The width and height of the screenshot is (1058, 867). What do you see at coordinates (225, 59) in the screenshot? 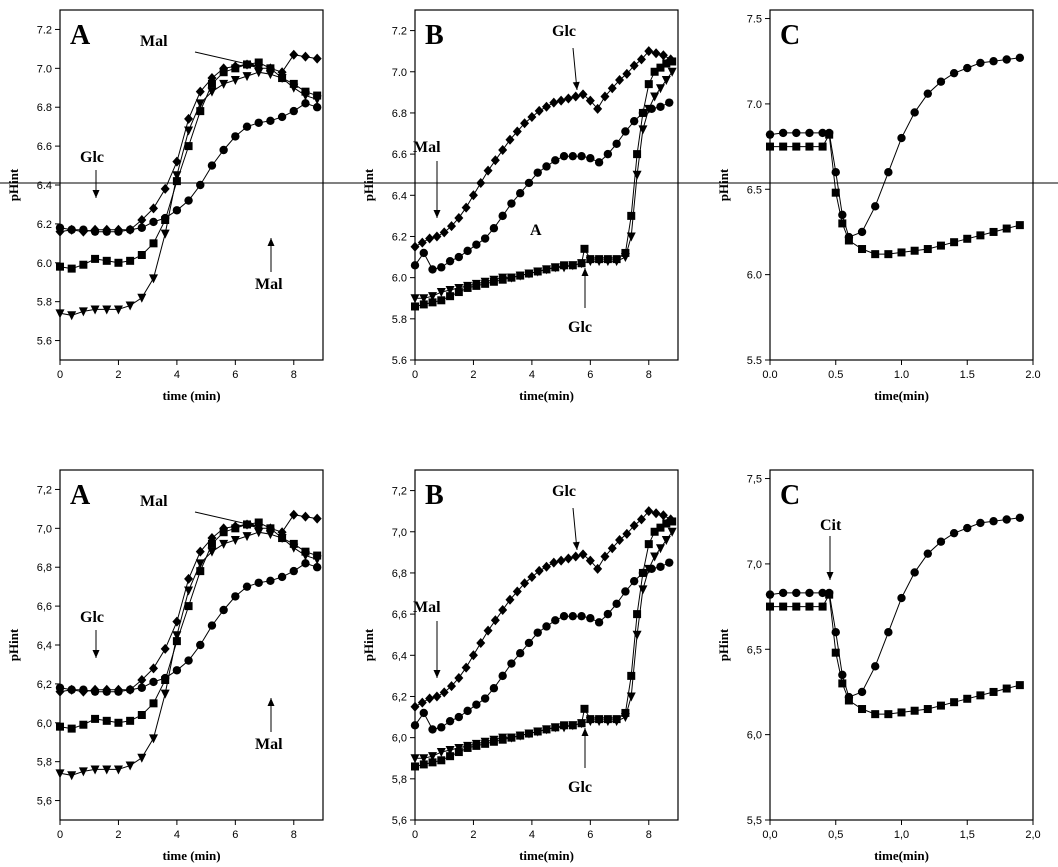
I see `annotation-arrow` at bounding box center [225, 59].